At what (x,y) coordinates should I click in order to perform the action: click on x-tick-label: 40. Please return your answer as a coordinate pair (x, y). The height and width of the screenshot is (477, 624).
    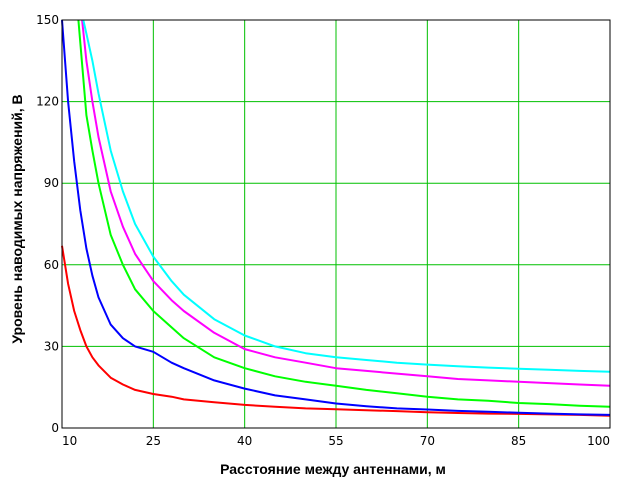
    Looking at the image, I should click on (244, 441).